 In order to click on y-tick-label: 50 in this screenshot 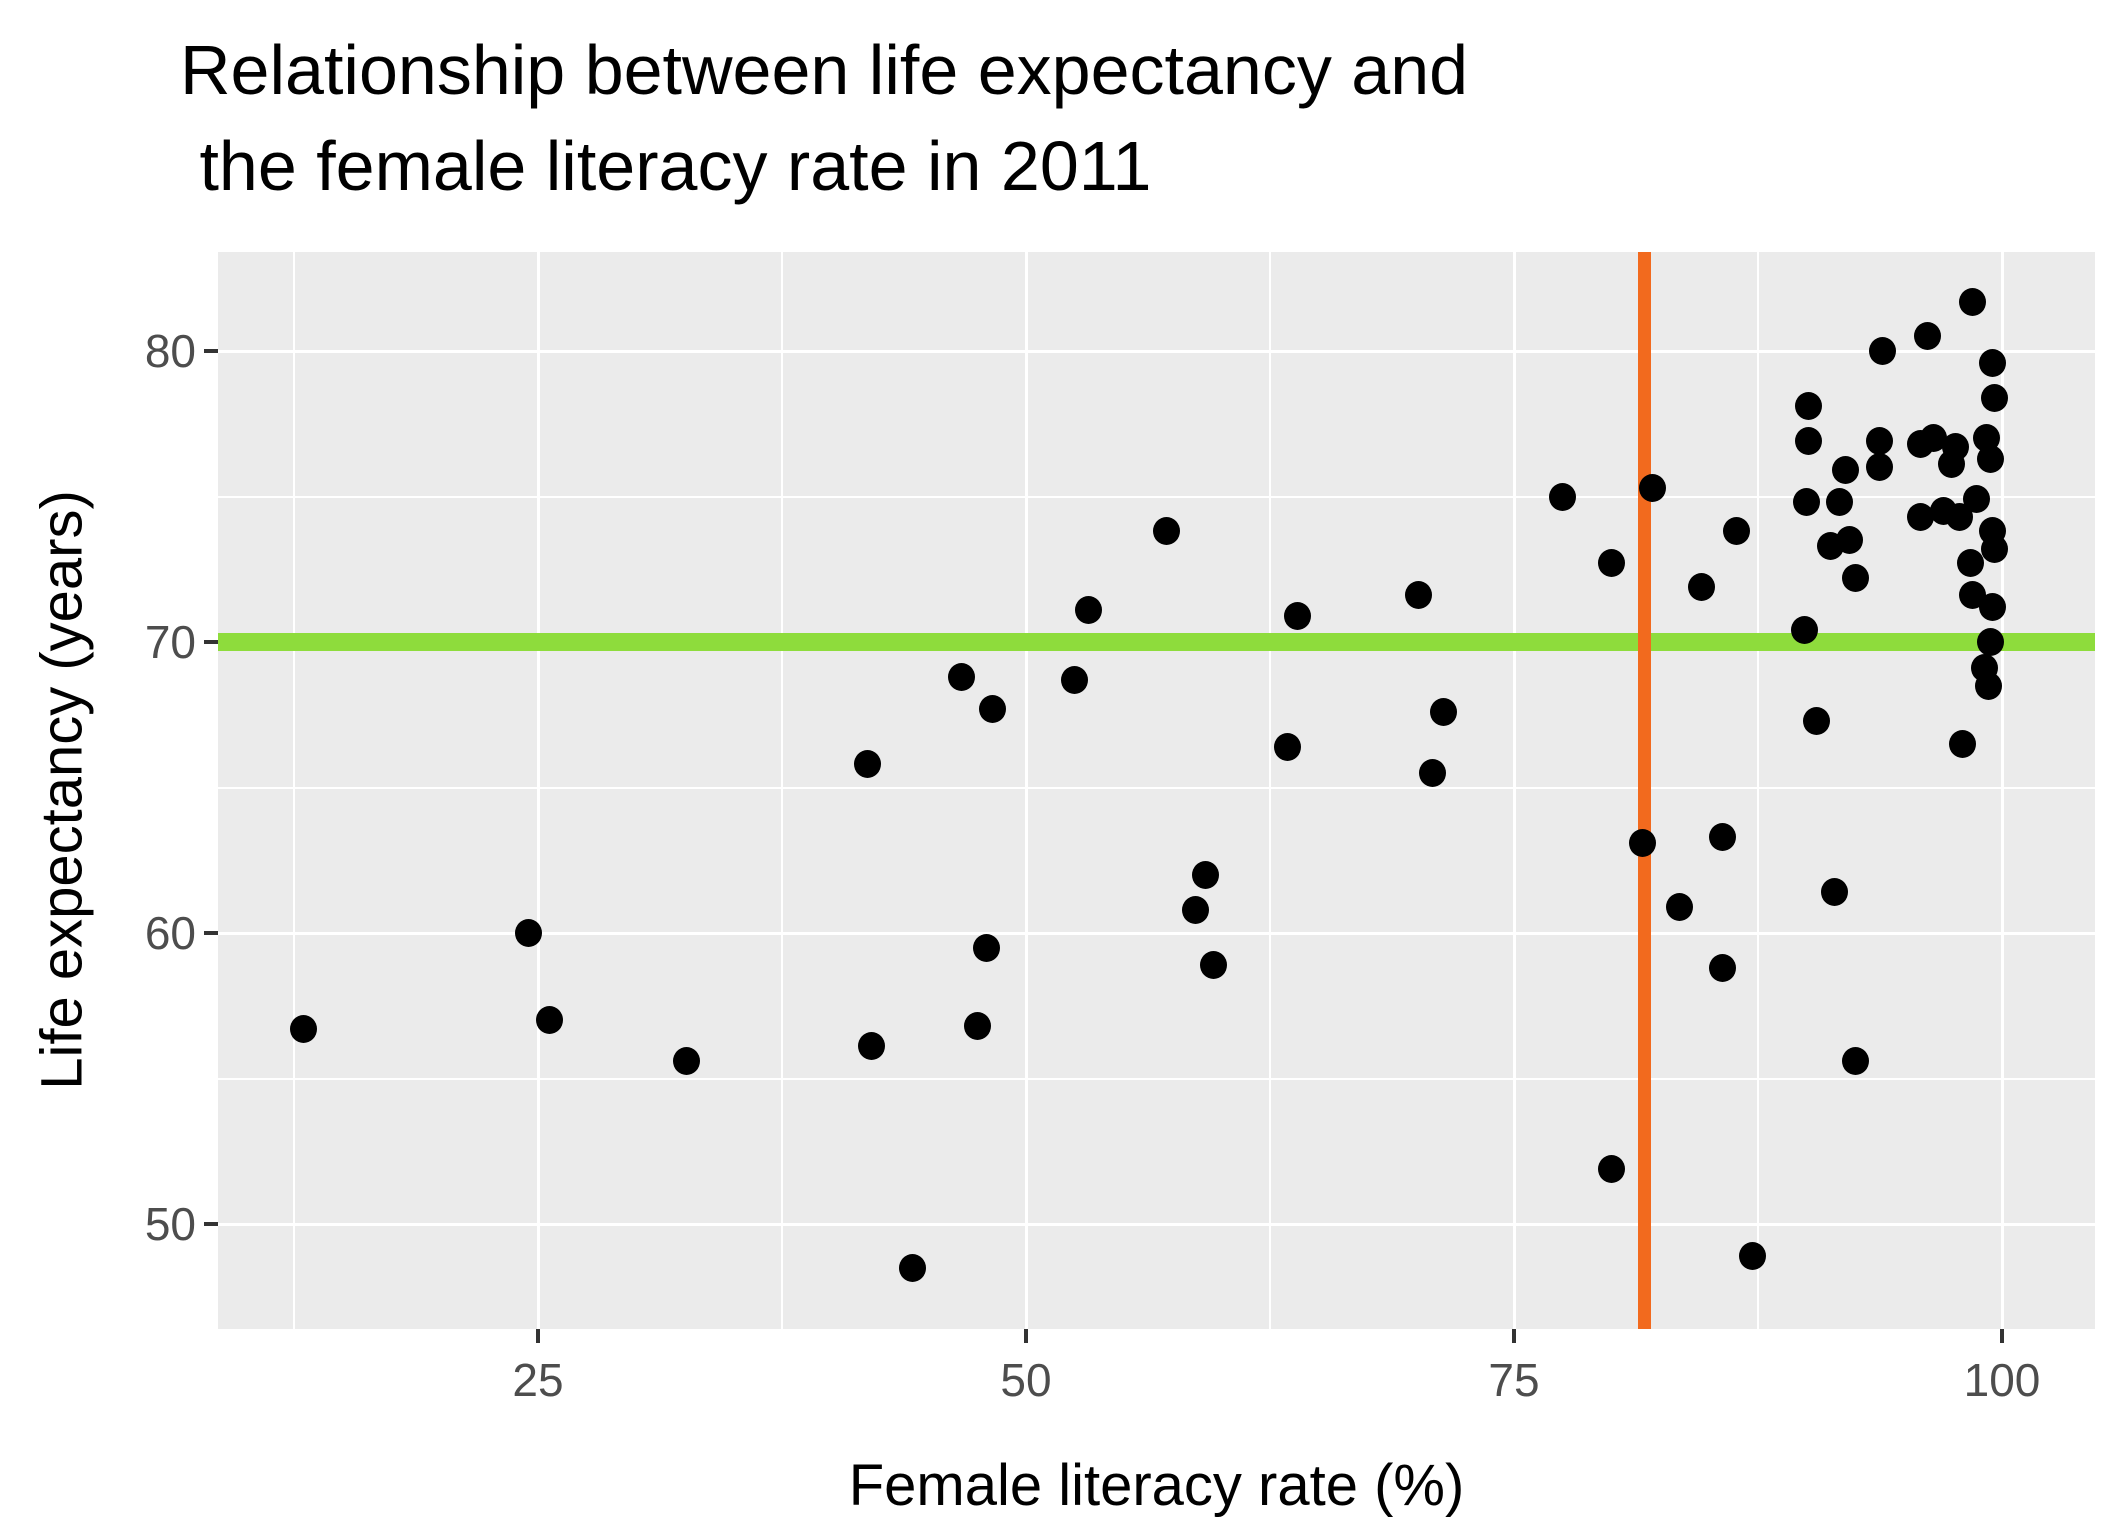, I will do `click(170, 1224)`.